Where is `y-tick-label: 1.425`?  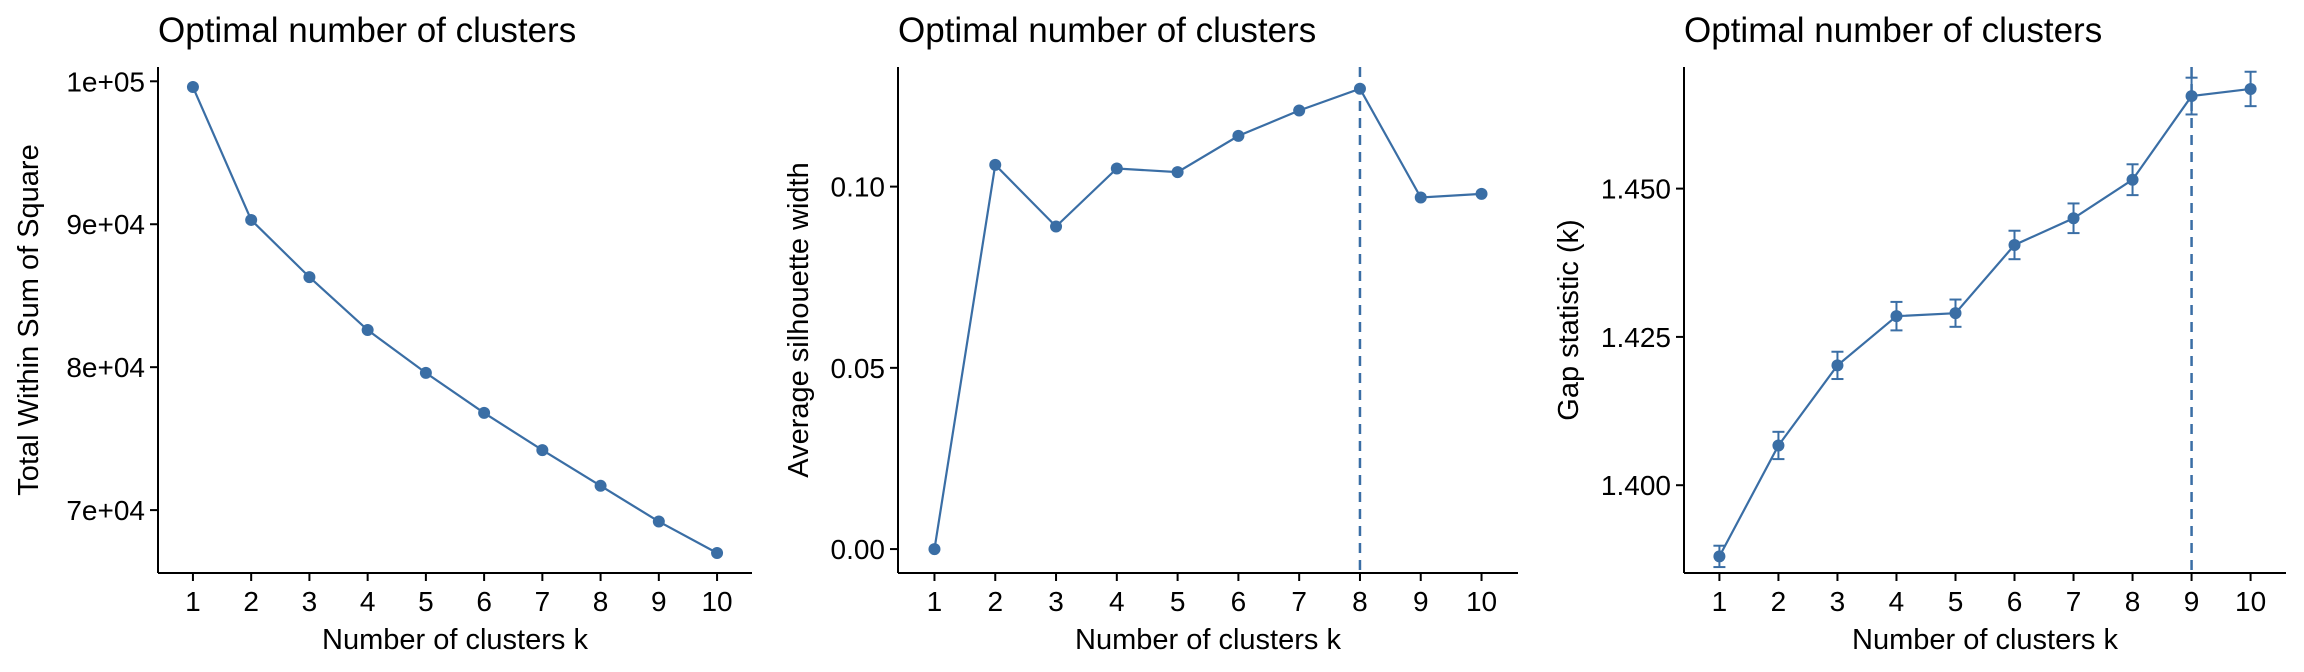
y-tick-label: 1.425 is located at coordinates (1636, 337).